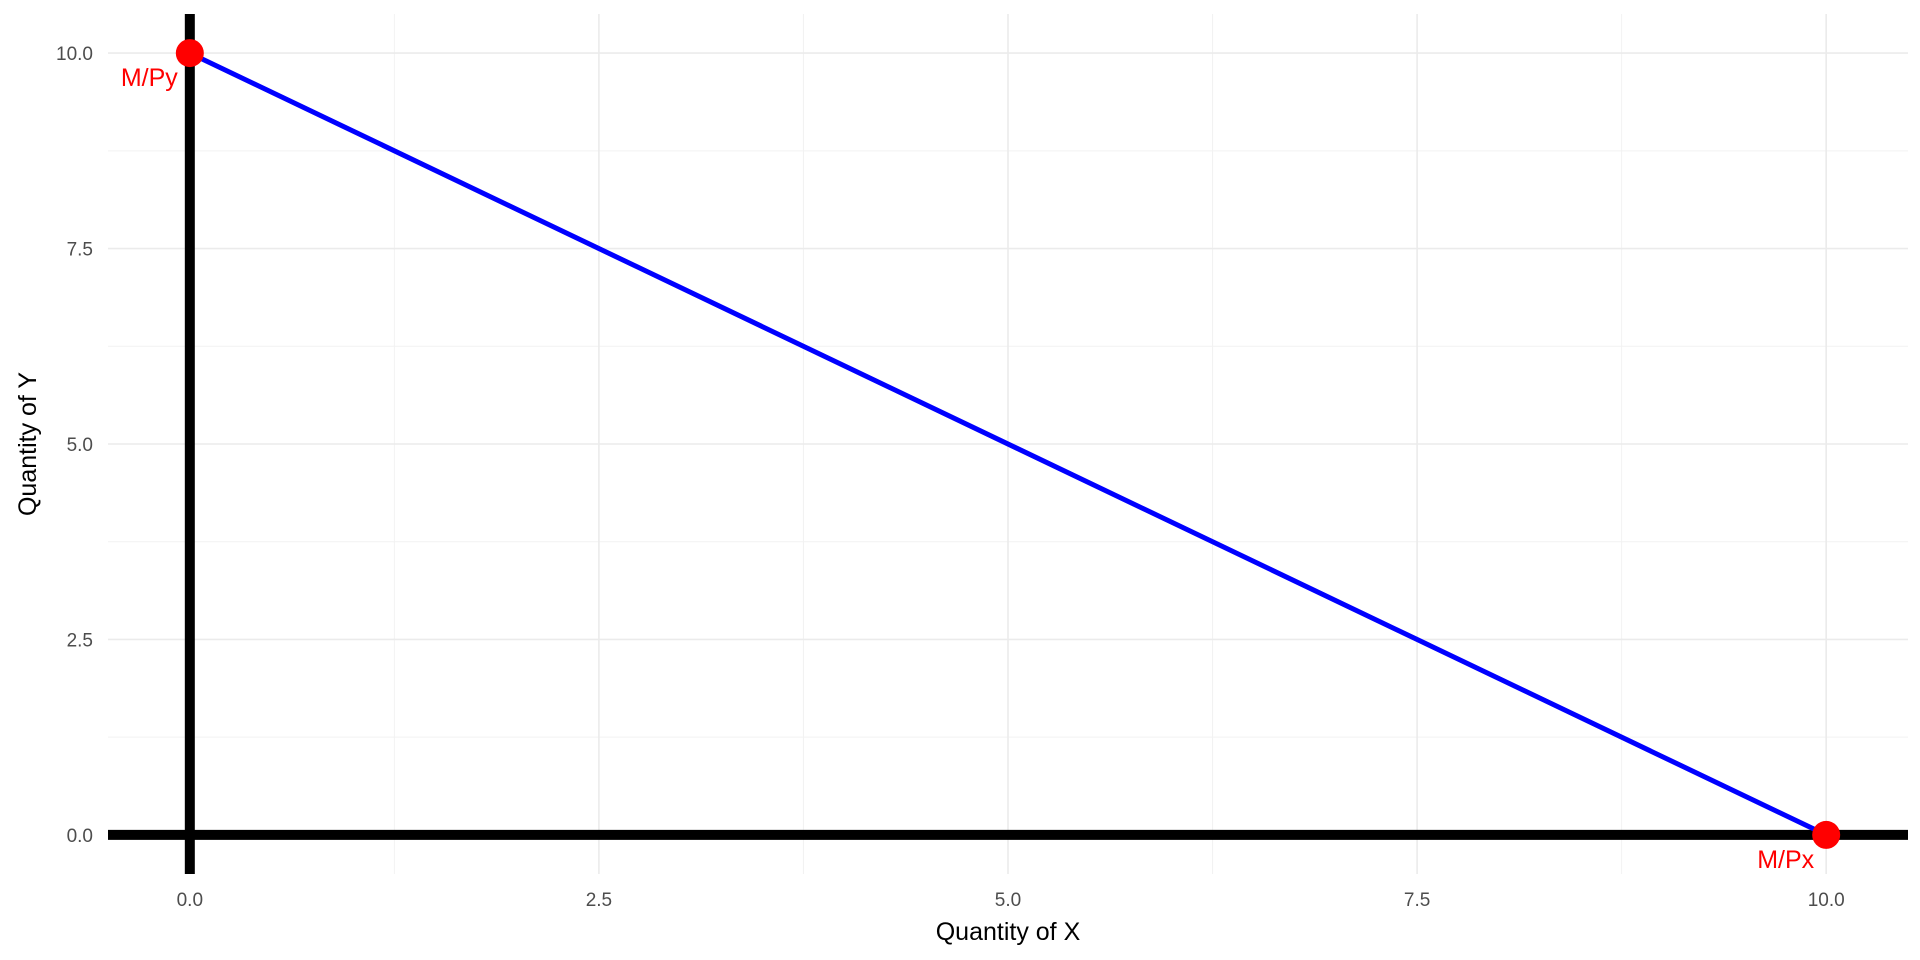 The width and height of the screenshot is (1920, 960). What do you see at coordinates (80, 640) in the screenshot?
I see `y-tick-label: 2.5` at bounding box center [80, 640].